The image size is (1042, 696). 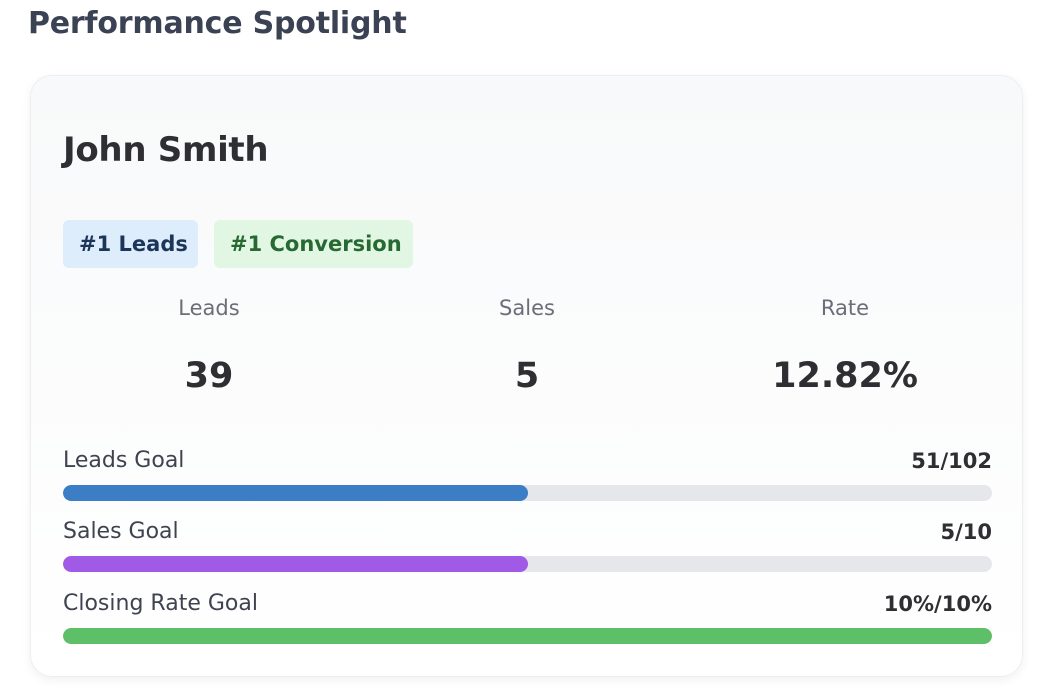 I want to click on person-name: John Smith, so click(x=166, y=150).